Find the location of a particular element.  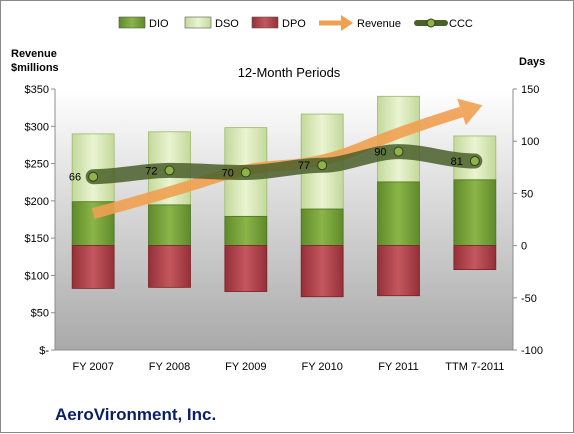

x-tick-label: FY 2007 is located at coordinates (92, 367).